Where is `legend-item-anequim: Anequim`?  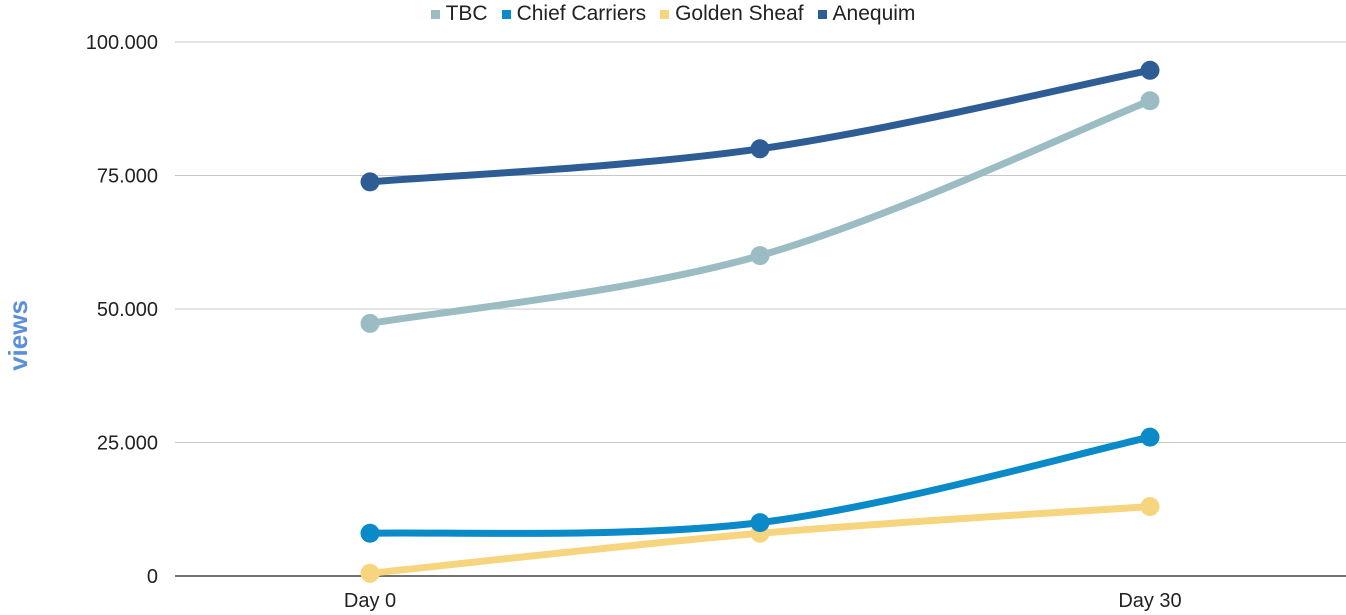
legend-item-anequim: Anequim is located at coordinates (866, 14).